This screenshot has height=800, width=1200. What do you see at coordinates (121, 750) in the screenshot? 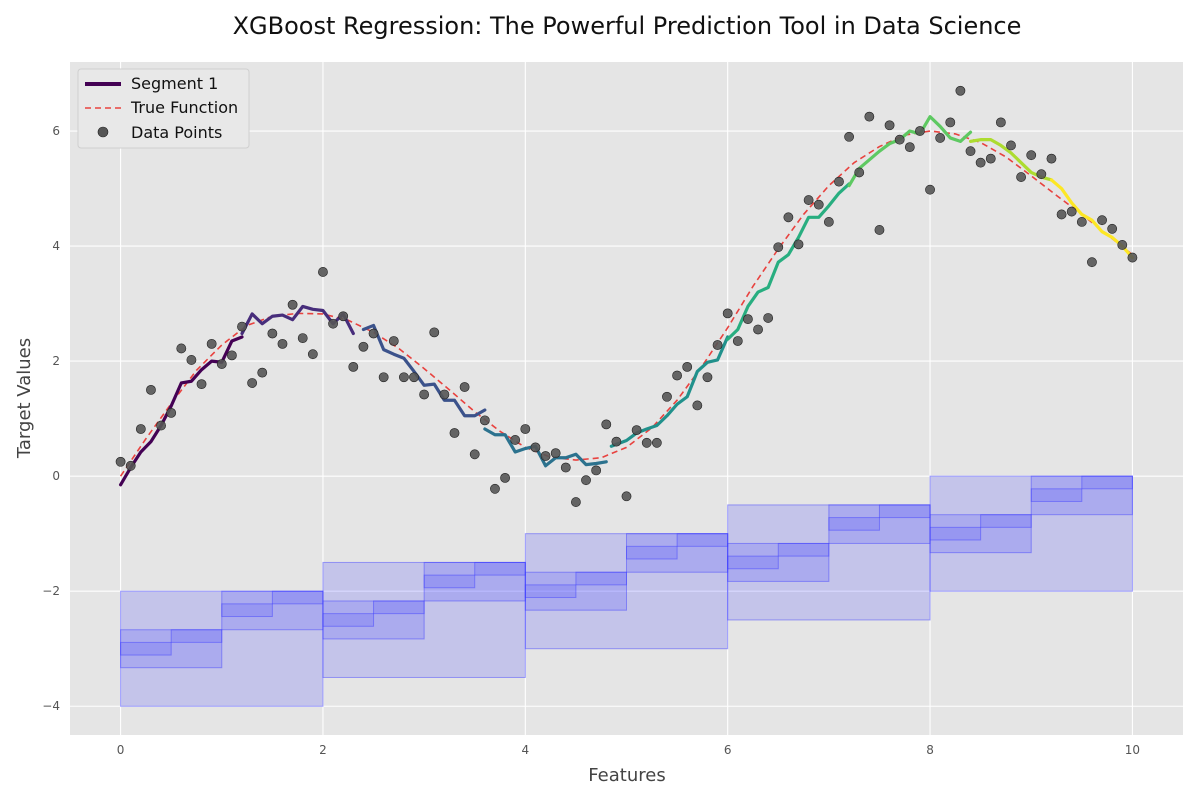
I see `x-tick-label-0: 0` at bounding box center [121, 750].